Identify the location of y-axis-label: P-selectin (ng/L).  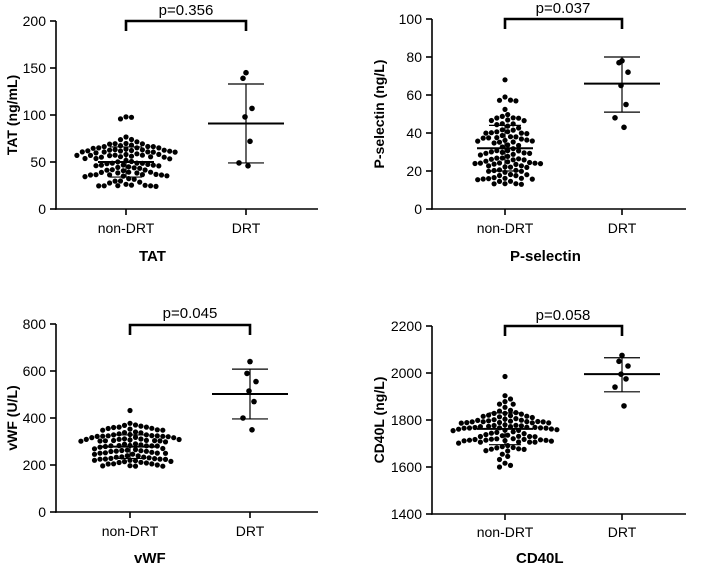
(379, 114).